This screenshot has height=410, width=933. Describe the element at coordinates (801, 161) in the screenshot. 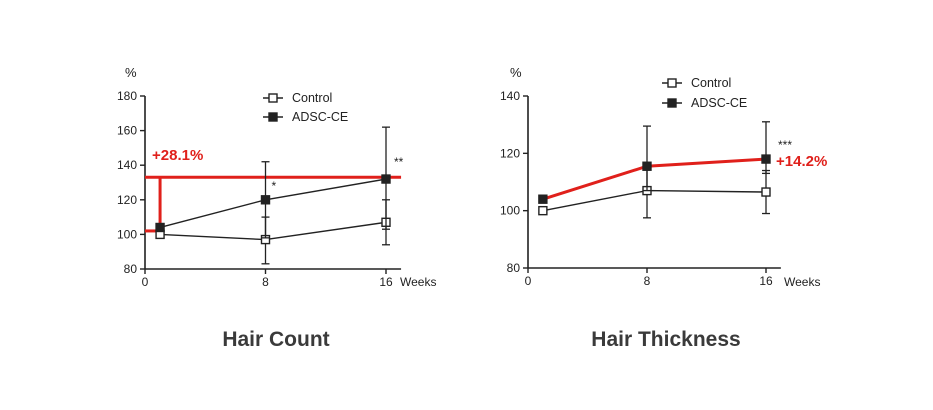

I see `hair-thickness-increase-label: +14.2%` at that location.